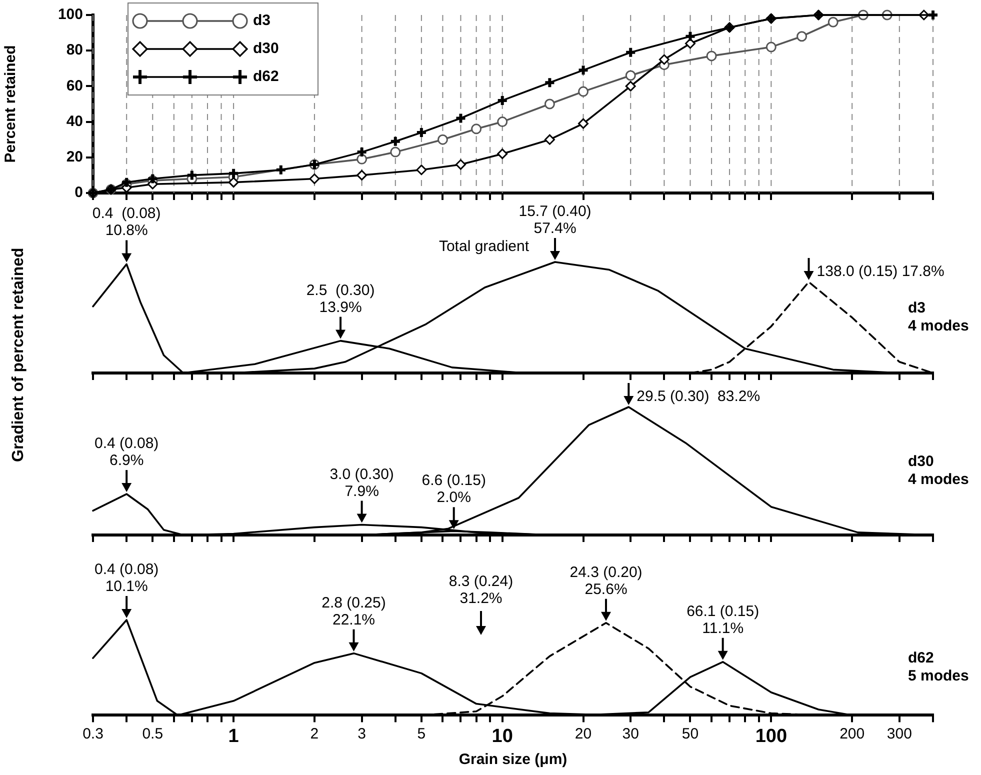  I want to click on annotation: 24.3 (0.20) 25.6%, so click(606, 581).